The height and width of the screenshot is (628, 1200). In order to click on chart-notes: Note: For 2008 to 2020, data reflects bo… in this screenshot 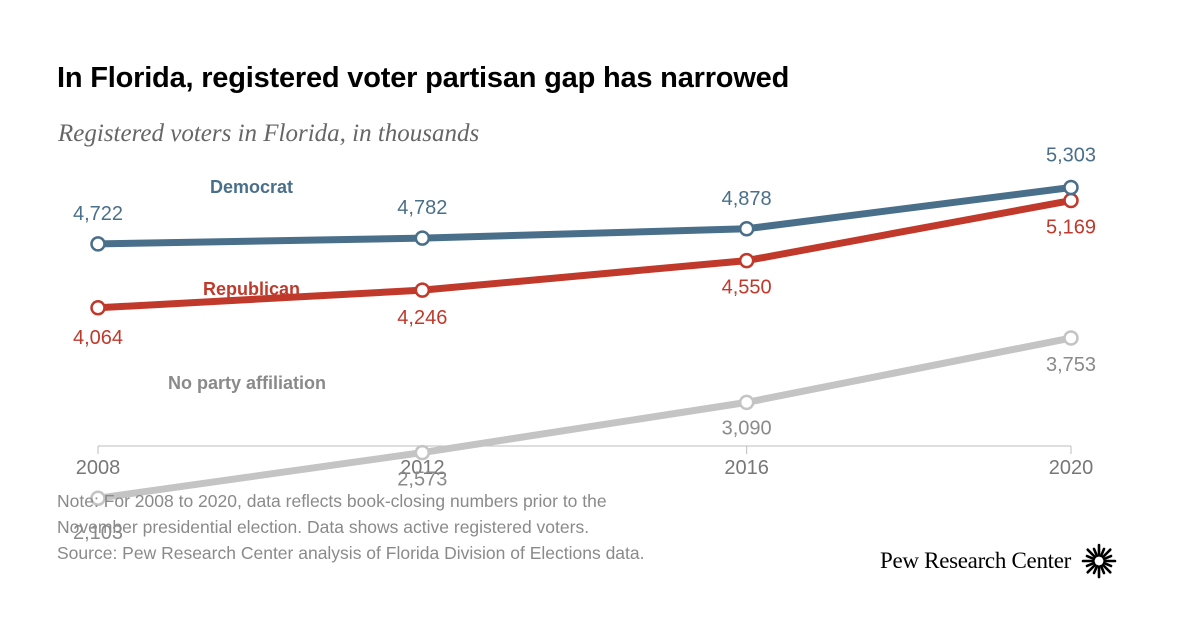, I will do `click(351, 527)`.